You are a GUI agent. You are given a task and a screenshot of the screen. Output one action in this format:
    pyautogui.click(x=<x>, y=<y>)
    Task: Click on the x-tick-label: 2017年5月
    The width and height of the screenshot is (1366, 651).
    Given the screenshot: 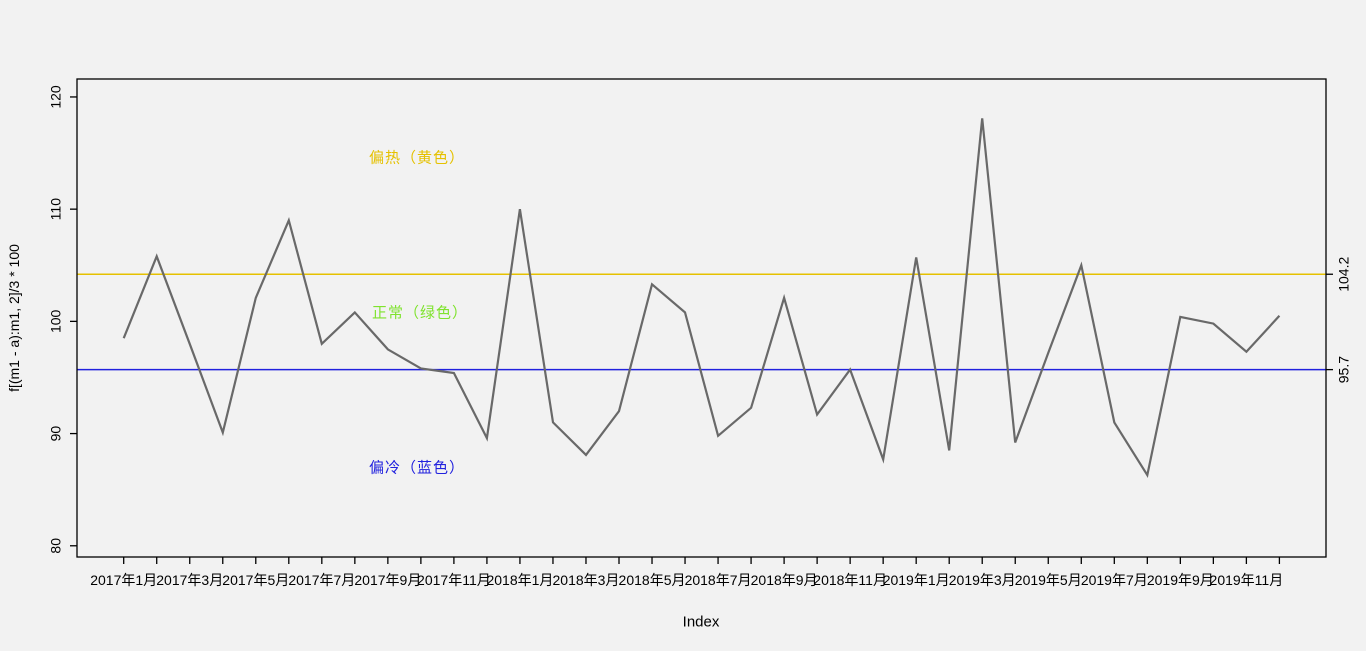 What is the action you would take?
    pyautogui.click(x=255, y=580)
    